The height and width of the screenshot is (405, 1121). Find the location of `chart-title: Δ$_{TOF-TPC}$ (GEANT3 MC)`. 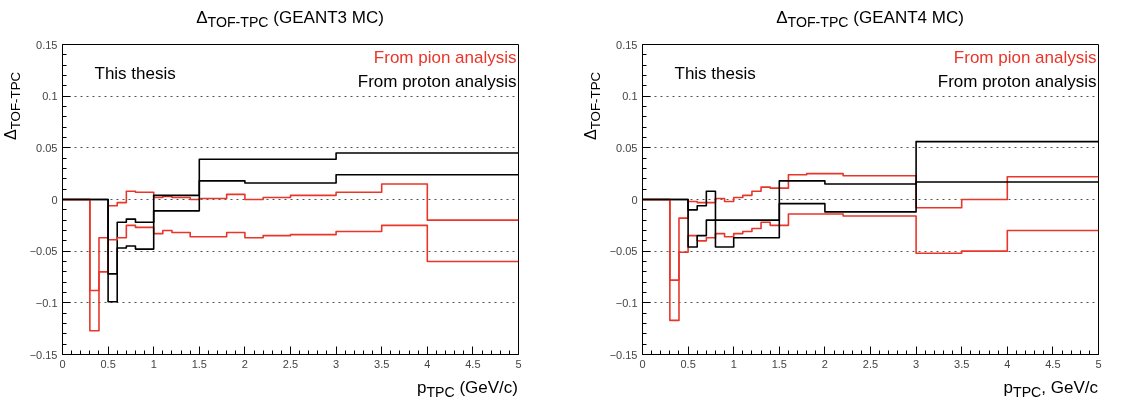

chart-title: Δ$_{TOF-TPC}$ (GEANT3 MC) is located at coordinates (290, 20).